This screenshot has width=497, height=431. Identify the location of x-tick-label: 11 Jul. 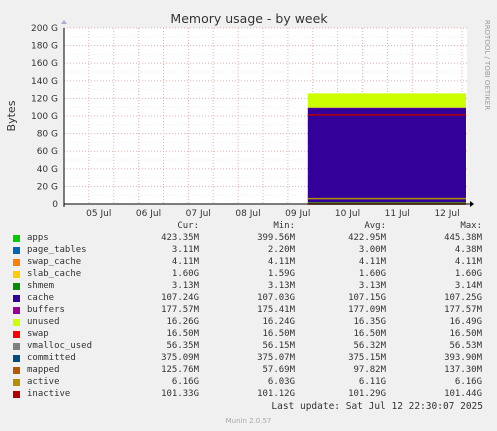
(397, 214).